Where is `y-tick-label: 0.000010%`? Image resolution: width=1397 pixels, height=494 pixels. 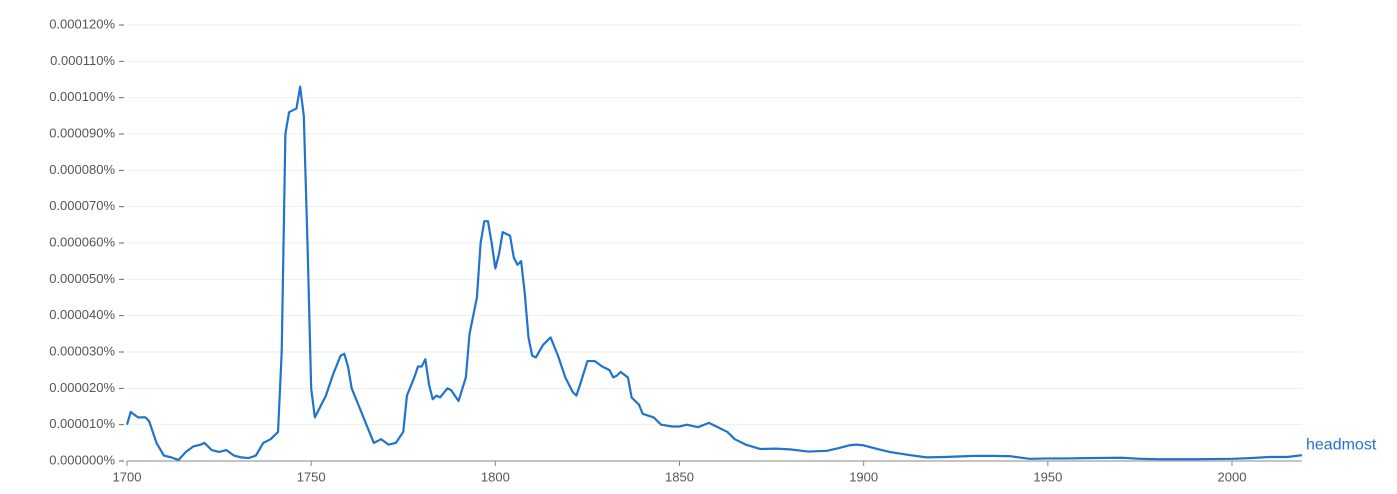 y-tick-label: 0.000010% is located at coordinates (82, 423).